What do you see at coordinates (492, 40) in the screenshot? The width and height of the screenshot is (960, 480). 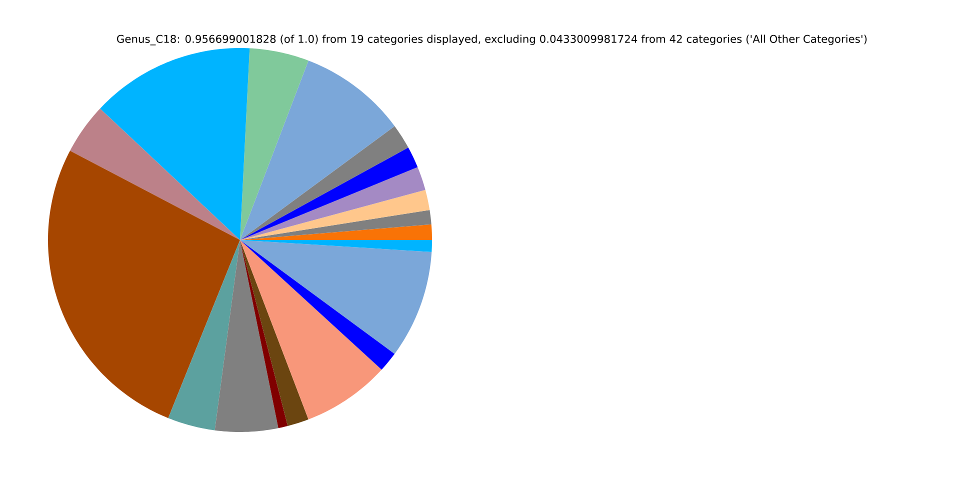 I see `text: Genus_C18: 0.956699001828 (of 1.0) from 19 categories displayed, excluding 0.0433009981724 from 42 categories ('All Other Categories')` at bounding box center [492, 40].